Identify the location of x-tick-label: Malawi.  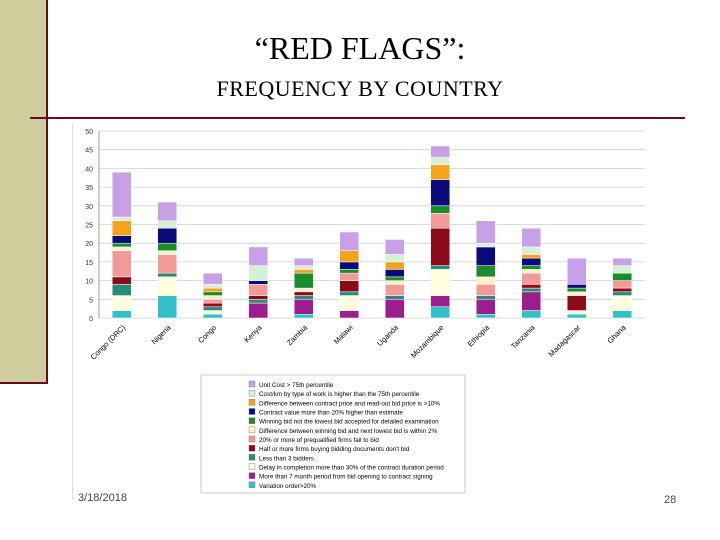
(343, 334).